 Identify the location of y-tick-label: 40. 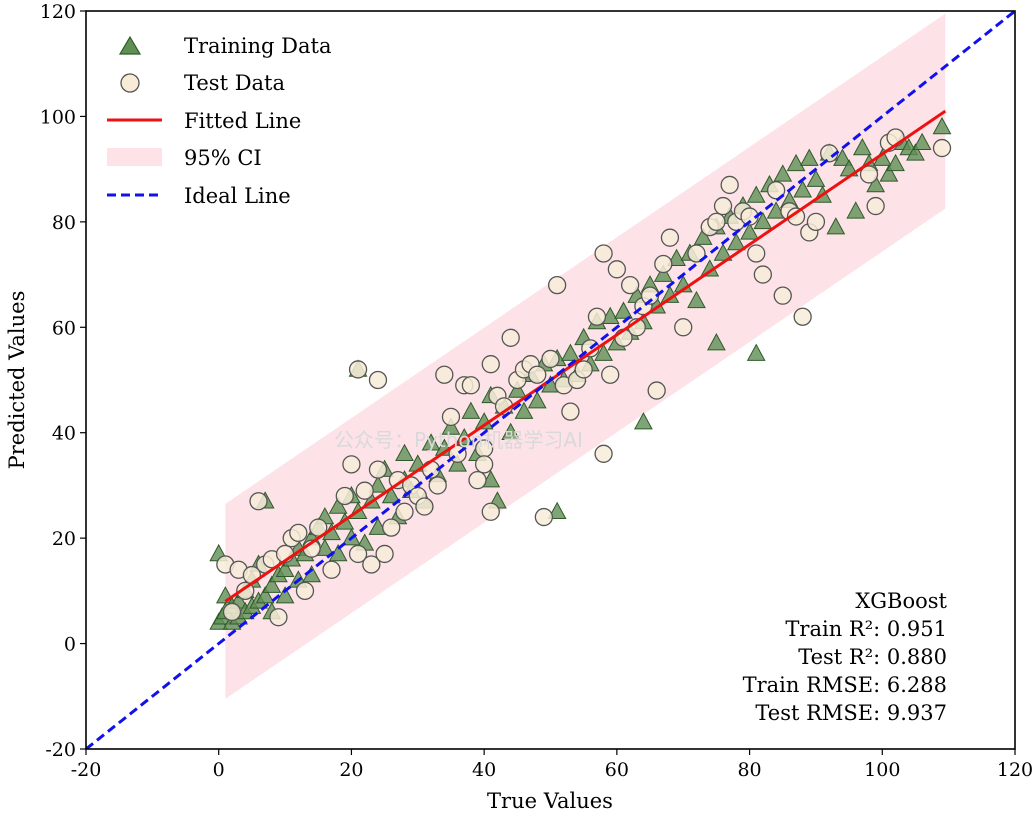
(64, 434).